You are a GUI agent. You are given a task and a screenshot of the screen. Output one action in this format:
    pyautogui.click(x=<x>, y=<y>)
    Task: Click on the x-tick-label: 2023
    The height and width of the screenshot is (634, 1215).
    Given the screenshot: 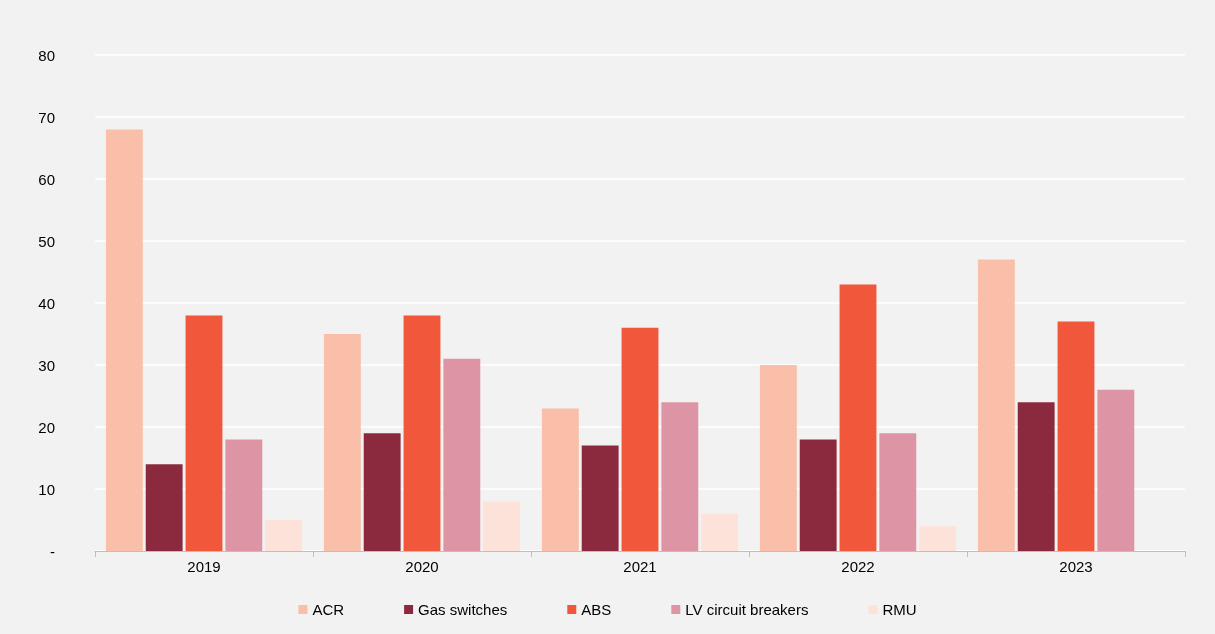 What is the action you would take?
    pyautogui.click(x=1076, y=566)
    